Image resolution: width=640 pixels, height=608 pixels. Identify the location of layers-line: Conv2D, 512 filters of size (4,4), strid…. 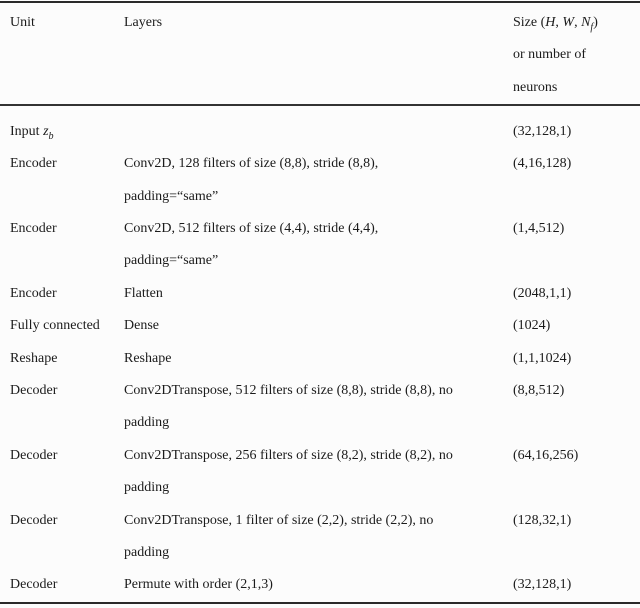
(251, 228).